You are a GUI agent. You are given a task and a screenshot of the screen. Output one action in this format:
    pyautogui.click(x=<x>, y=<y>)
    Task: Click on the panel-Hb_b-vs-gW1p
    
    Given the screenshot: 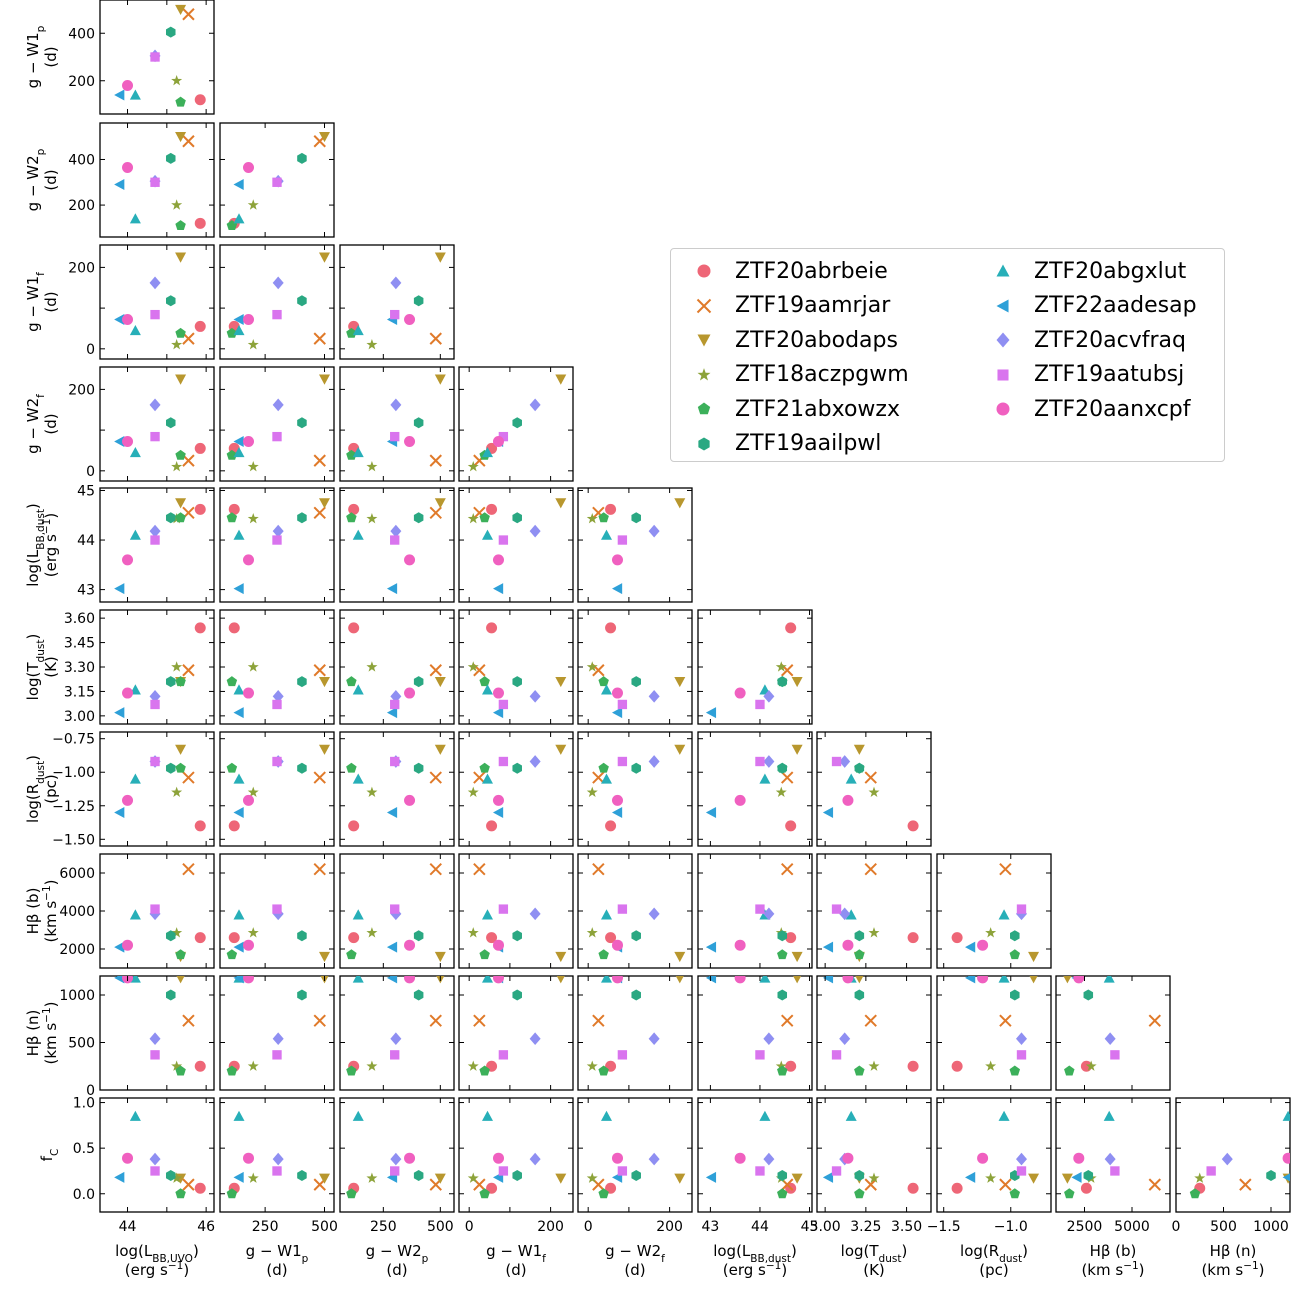 What is the action you would take?
    pyautogui.click(x=277, y=911)
    